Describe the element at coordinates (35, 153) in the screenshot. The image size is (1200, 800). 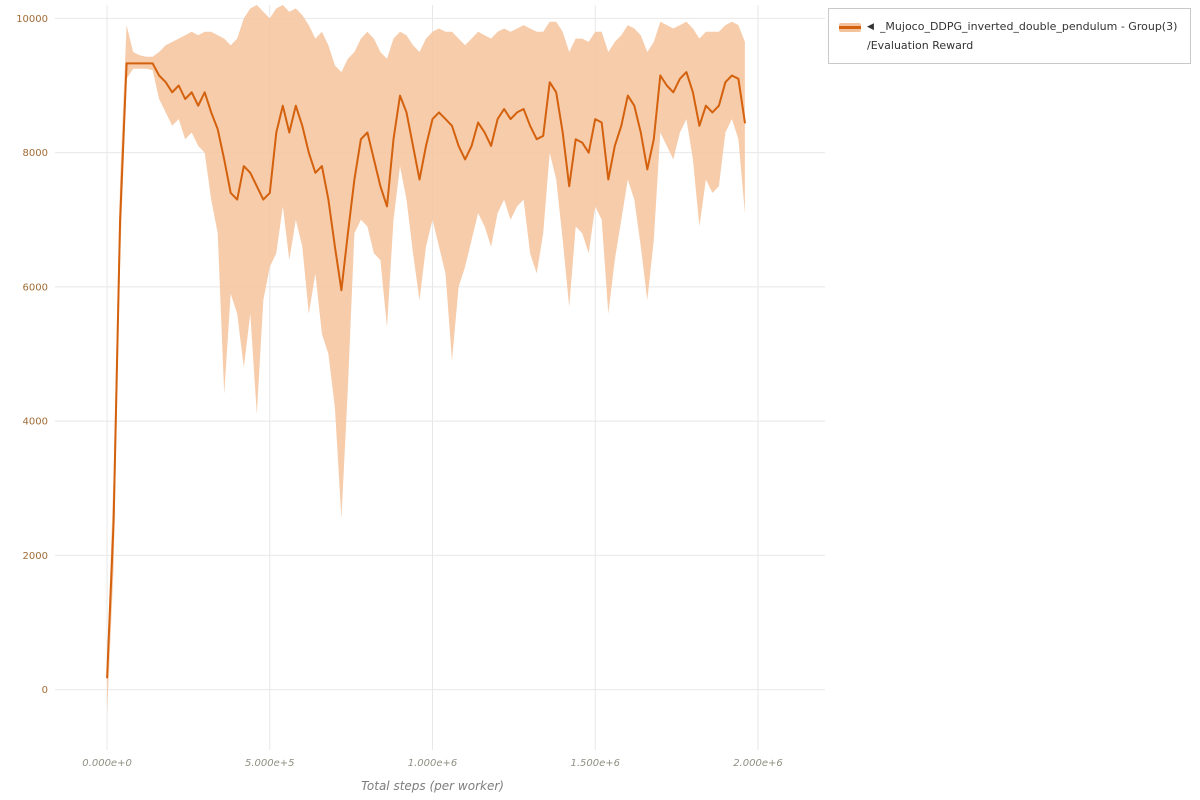
I see `y-tick-label: 8000` at that location.